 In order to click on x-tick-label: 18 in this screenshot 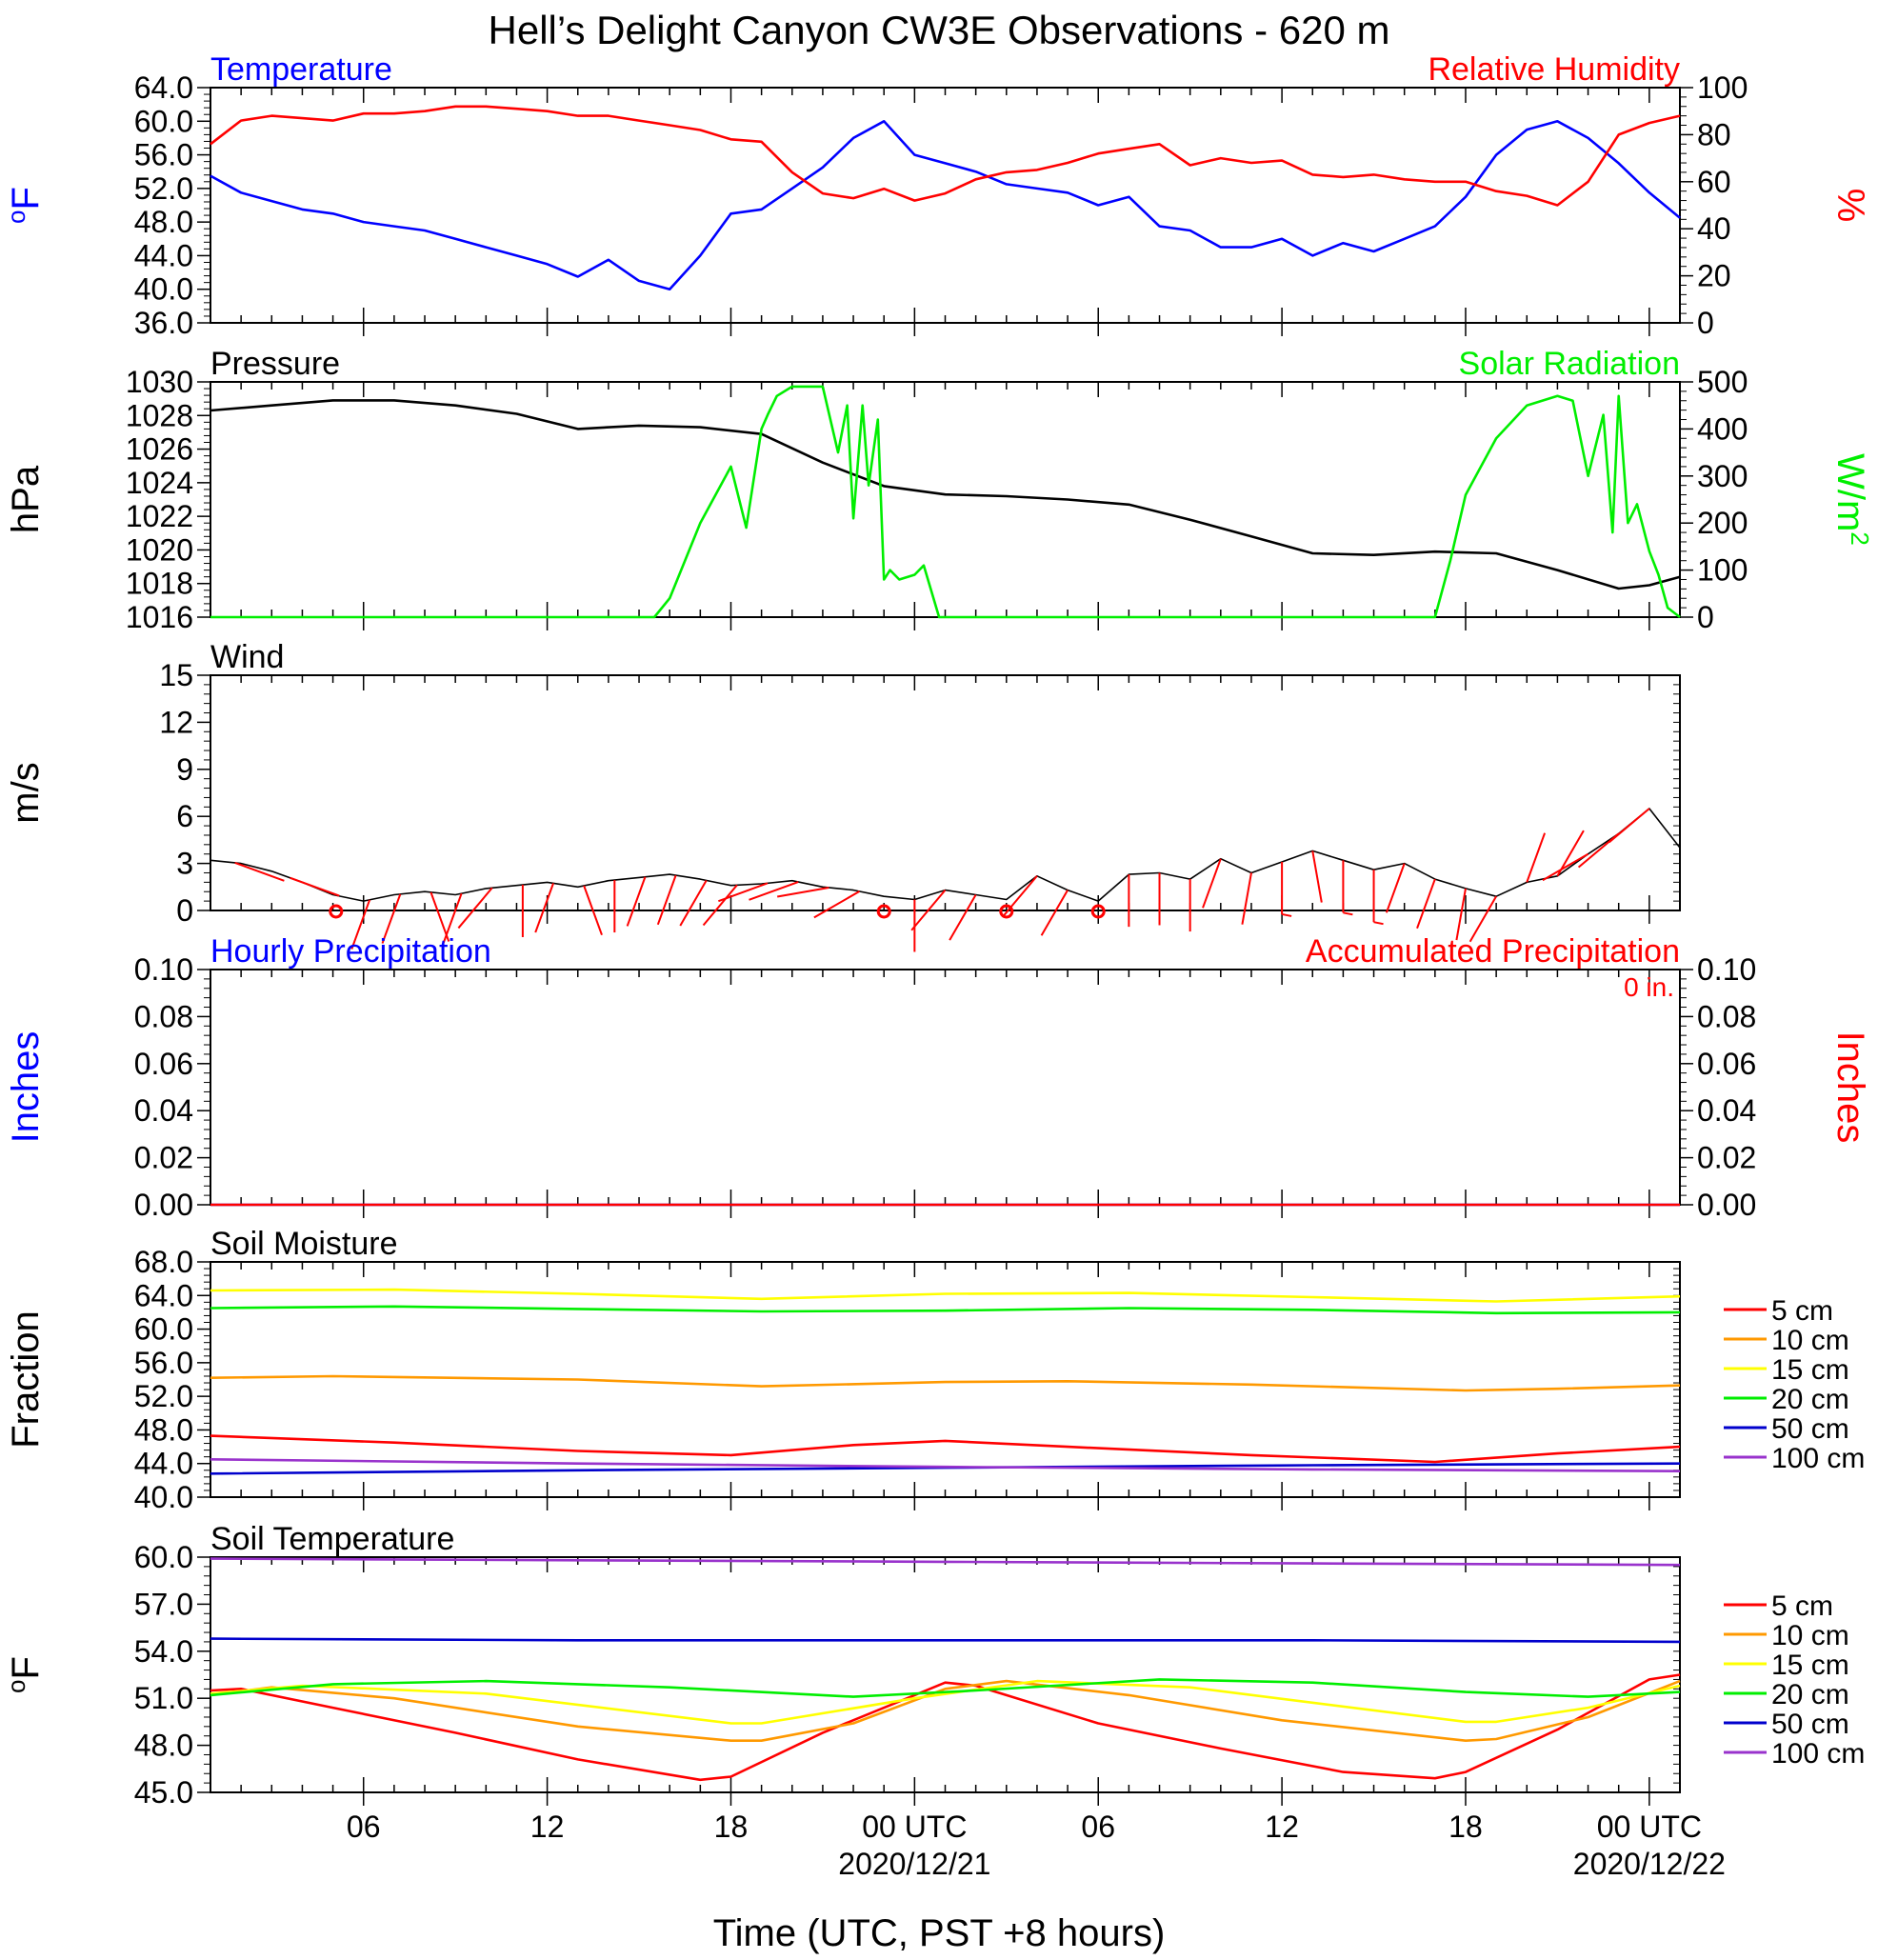, I will do `click(731, 1827)`.